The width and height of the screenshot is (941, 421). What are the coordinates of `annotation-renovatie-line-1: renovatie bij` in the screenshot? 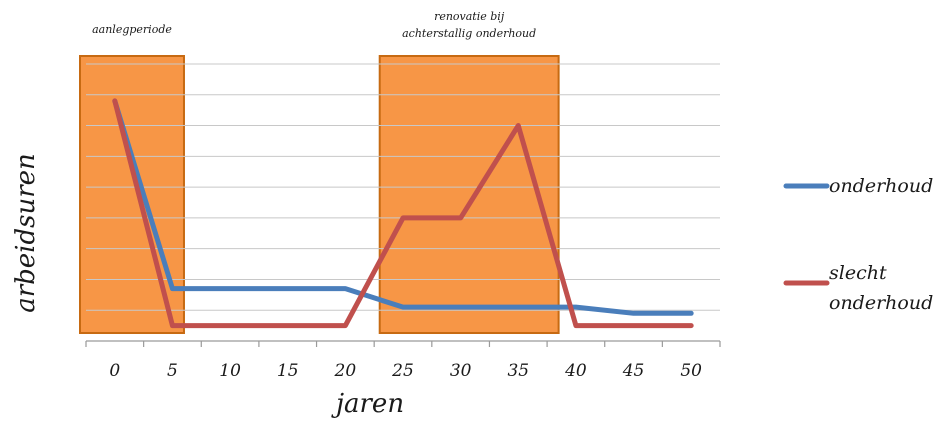 It's located at (469, 16).